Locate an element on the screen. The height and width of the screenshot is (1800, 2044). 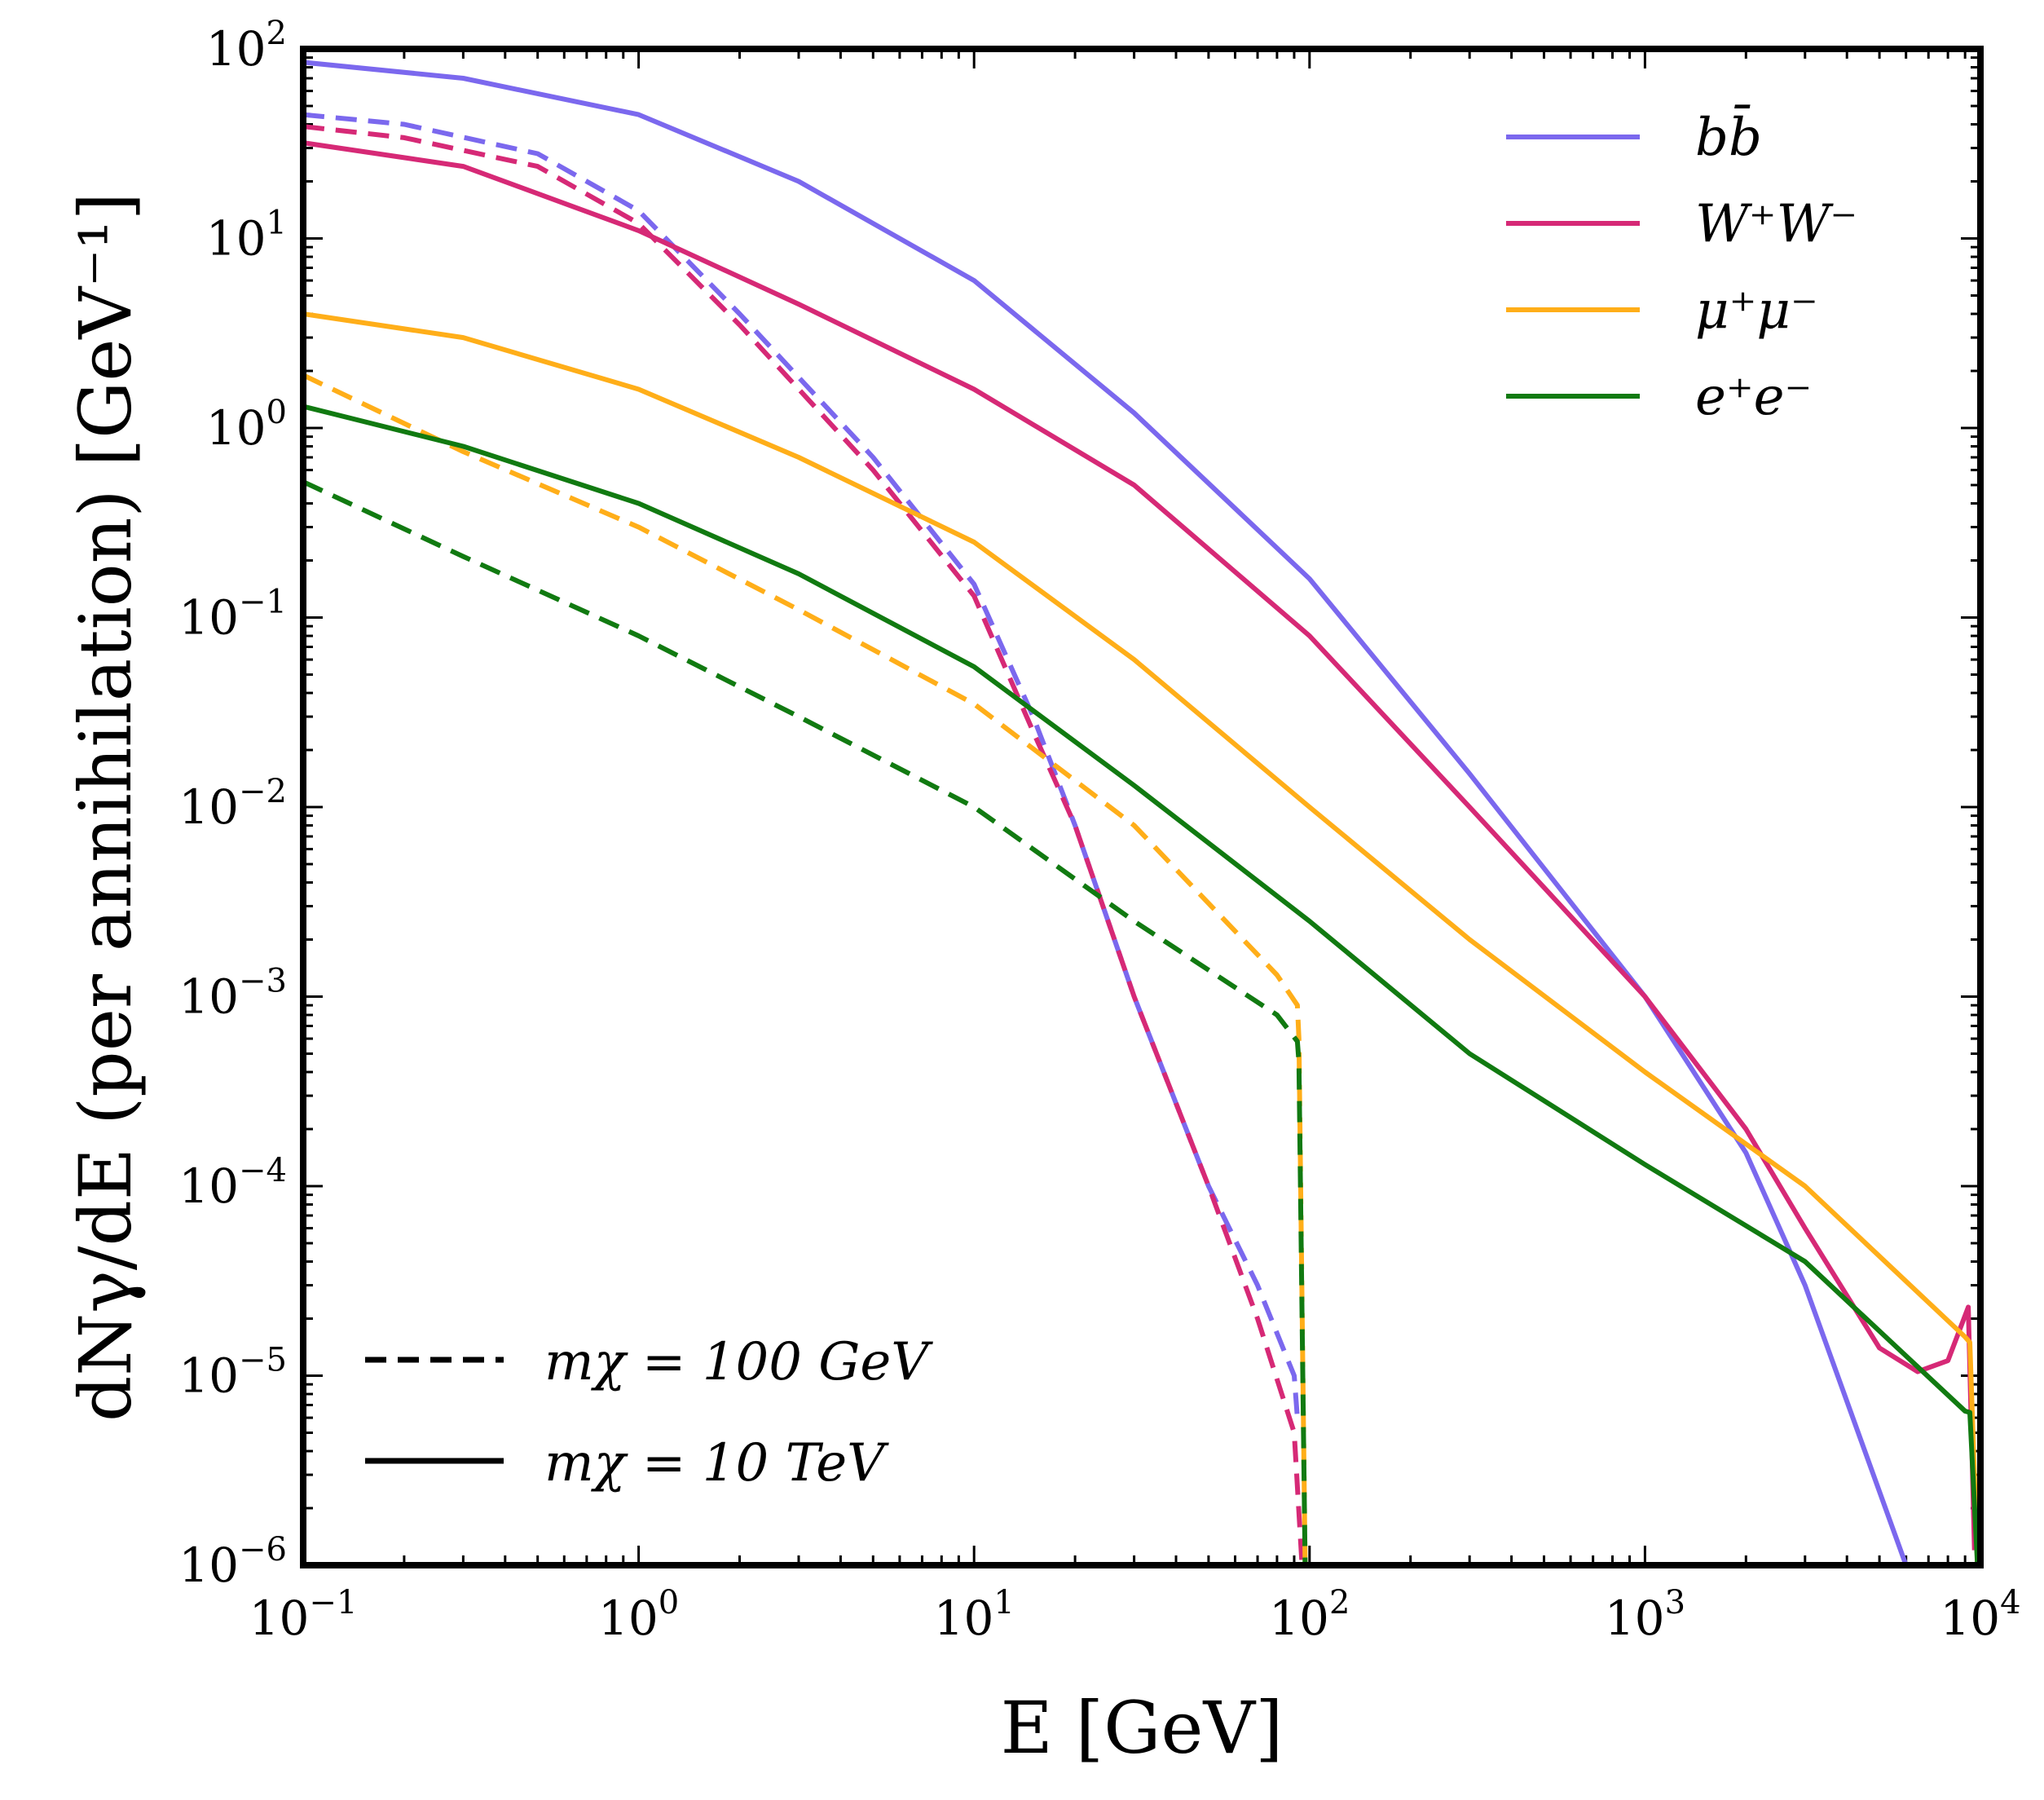
x-tick-label: 100 is located at coordinates (638, 1615).